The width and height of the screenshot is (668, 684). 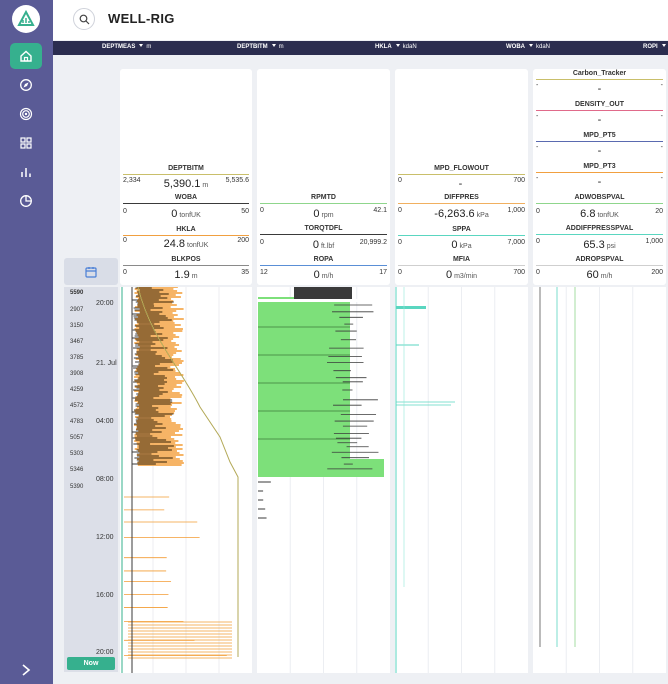 What do you see at coordinates (105, 303) in the screenshot?
I see `time-label: 20:00` at bounding box center [105, 303].